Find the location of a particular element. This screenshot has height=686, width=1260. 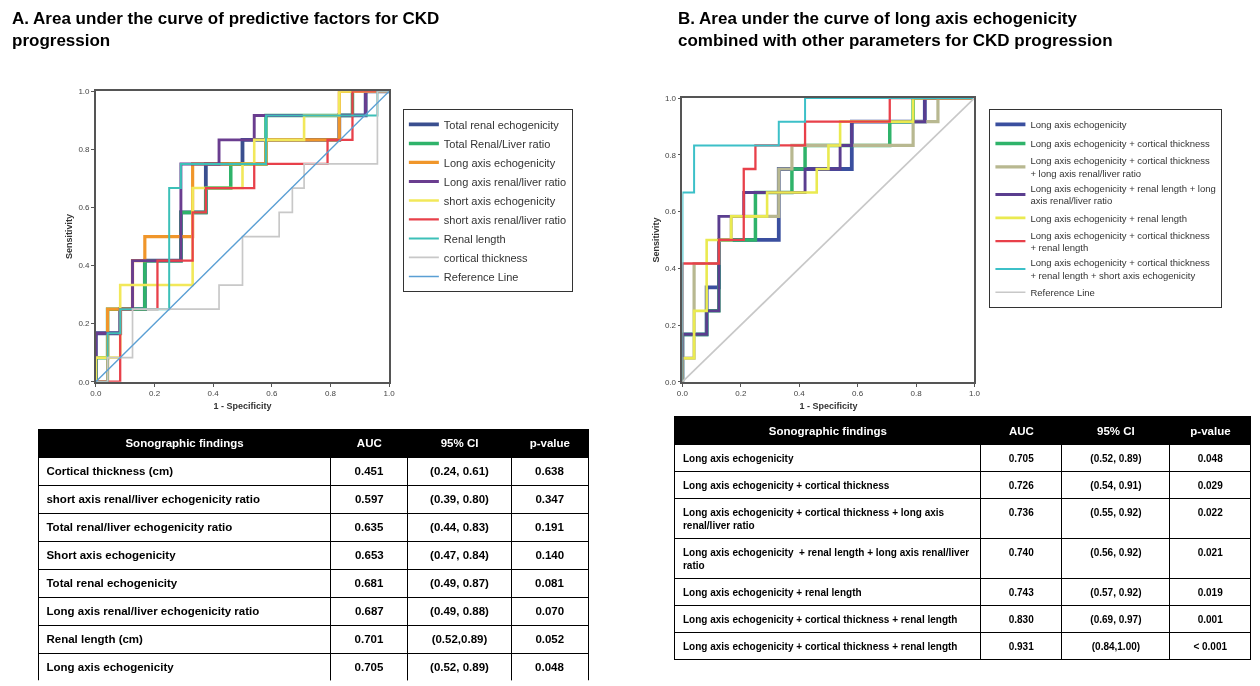

text: 0.140 is located at coordinates (550, 555).